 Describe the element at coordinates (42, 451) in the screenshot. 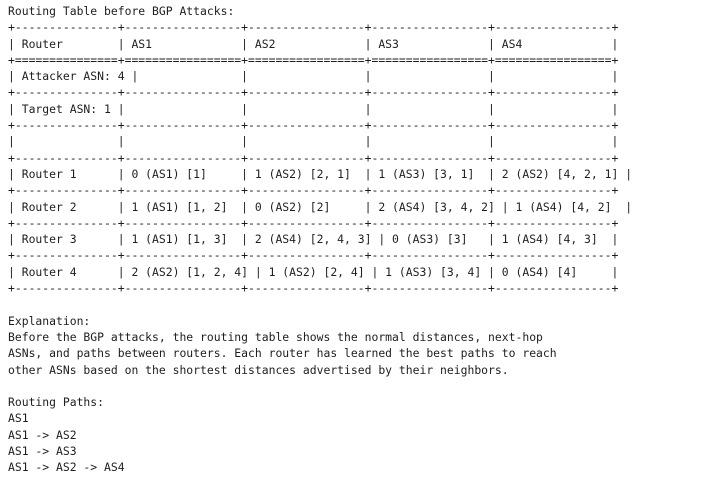

I see `routing-path-3: AS1 -> AS3` at that location.